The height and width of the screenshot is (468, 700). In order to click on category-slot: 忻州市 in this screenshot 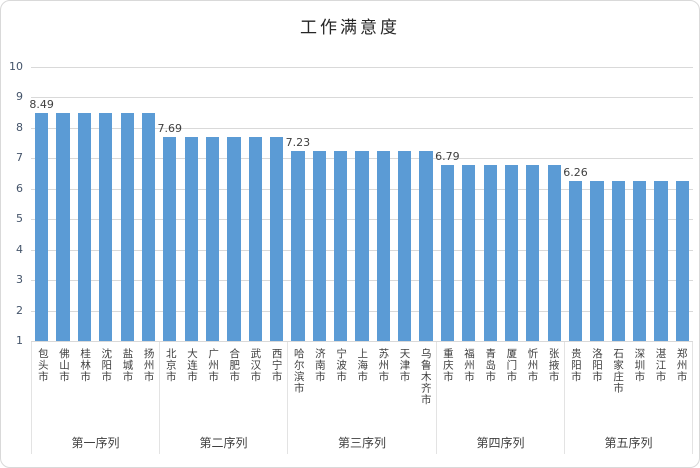, I will do `click(532, 385)`.